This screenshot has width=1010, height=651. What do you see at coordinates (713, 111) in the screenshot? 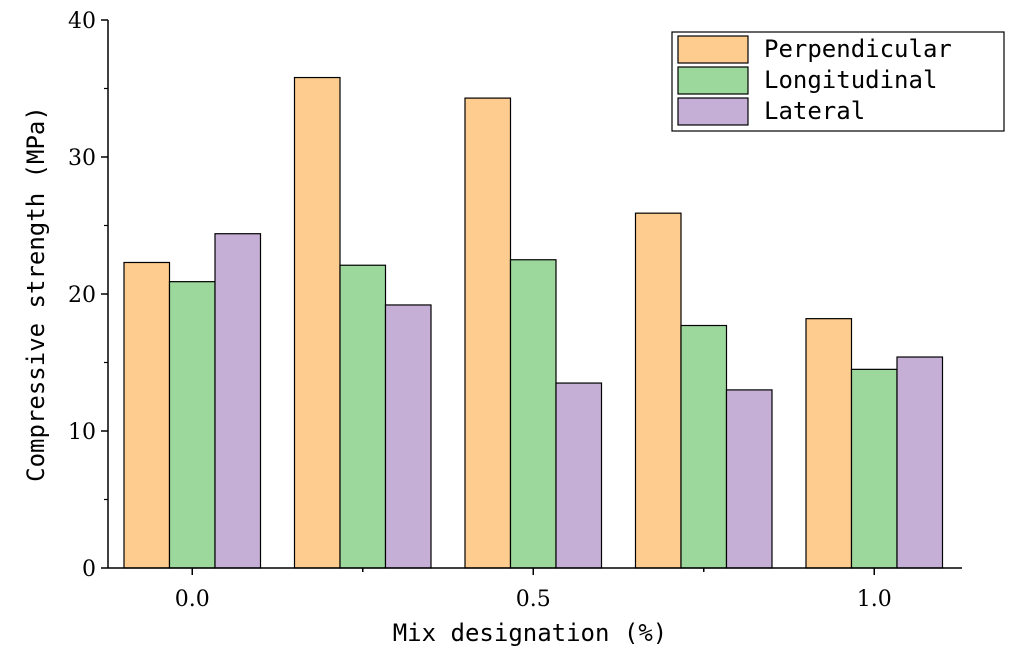
I see `legend-swatch-lateral` at bounding box center [713, 111].